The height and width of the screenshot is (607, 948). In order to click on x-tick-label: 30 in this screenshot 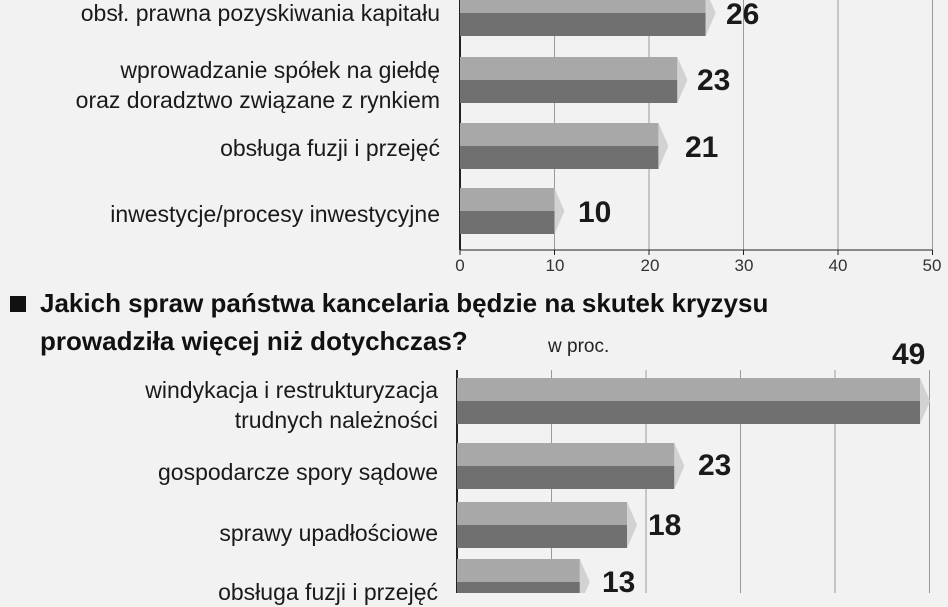, I will do `click(744, 265)`.